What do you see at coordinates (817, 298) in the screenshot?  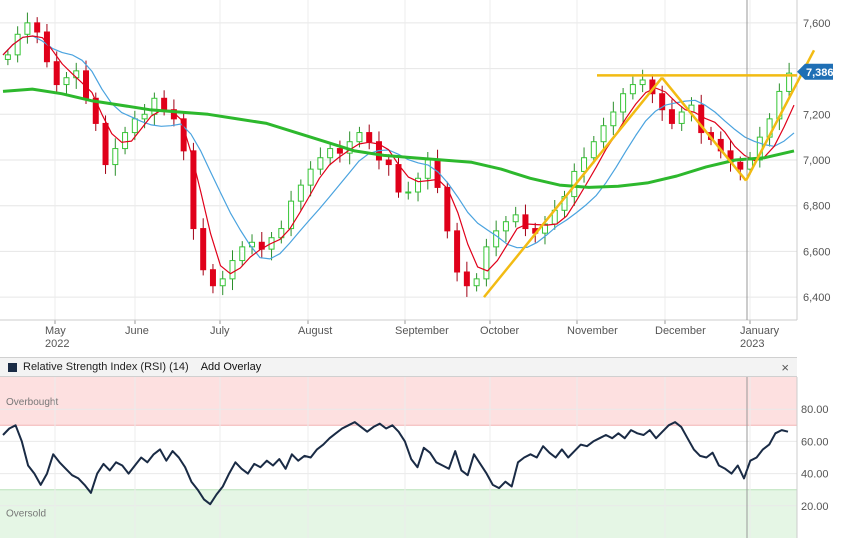 I see `y-tick-label: 6,400` at bounding box center [817, 298].